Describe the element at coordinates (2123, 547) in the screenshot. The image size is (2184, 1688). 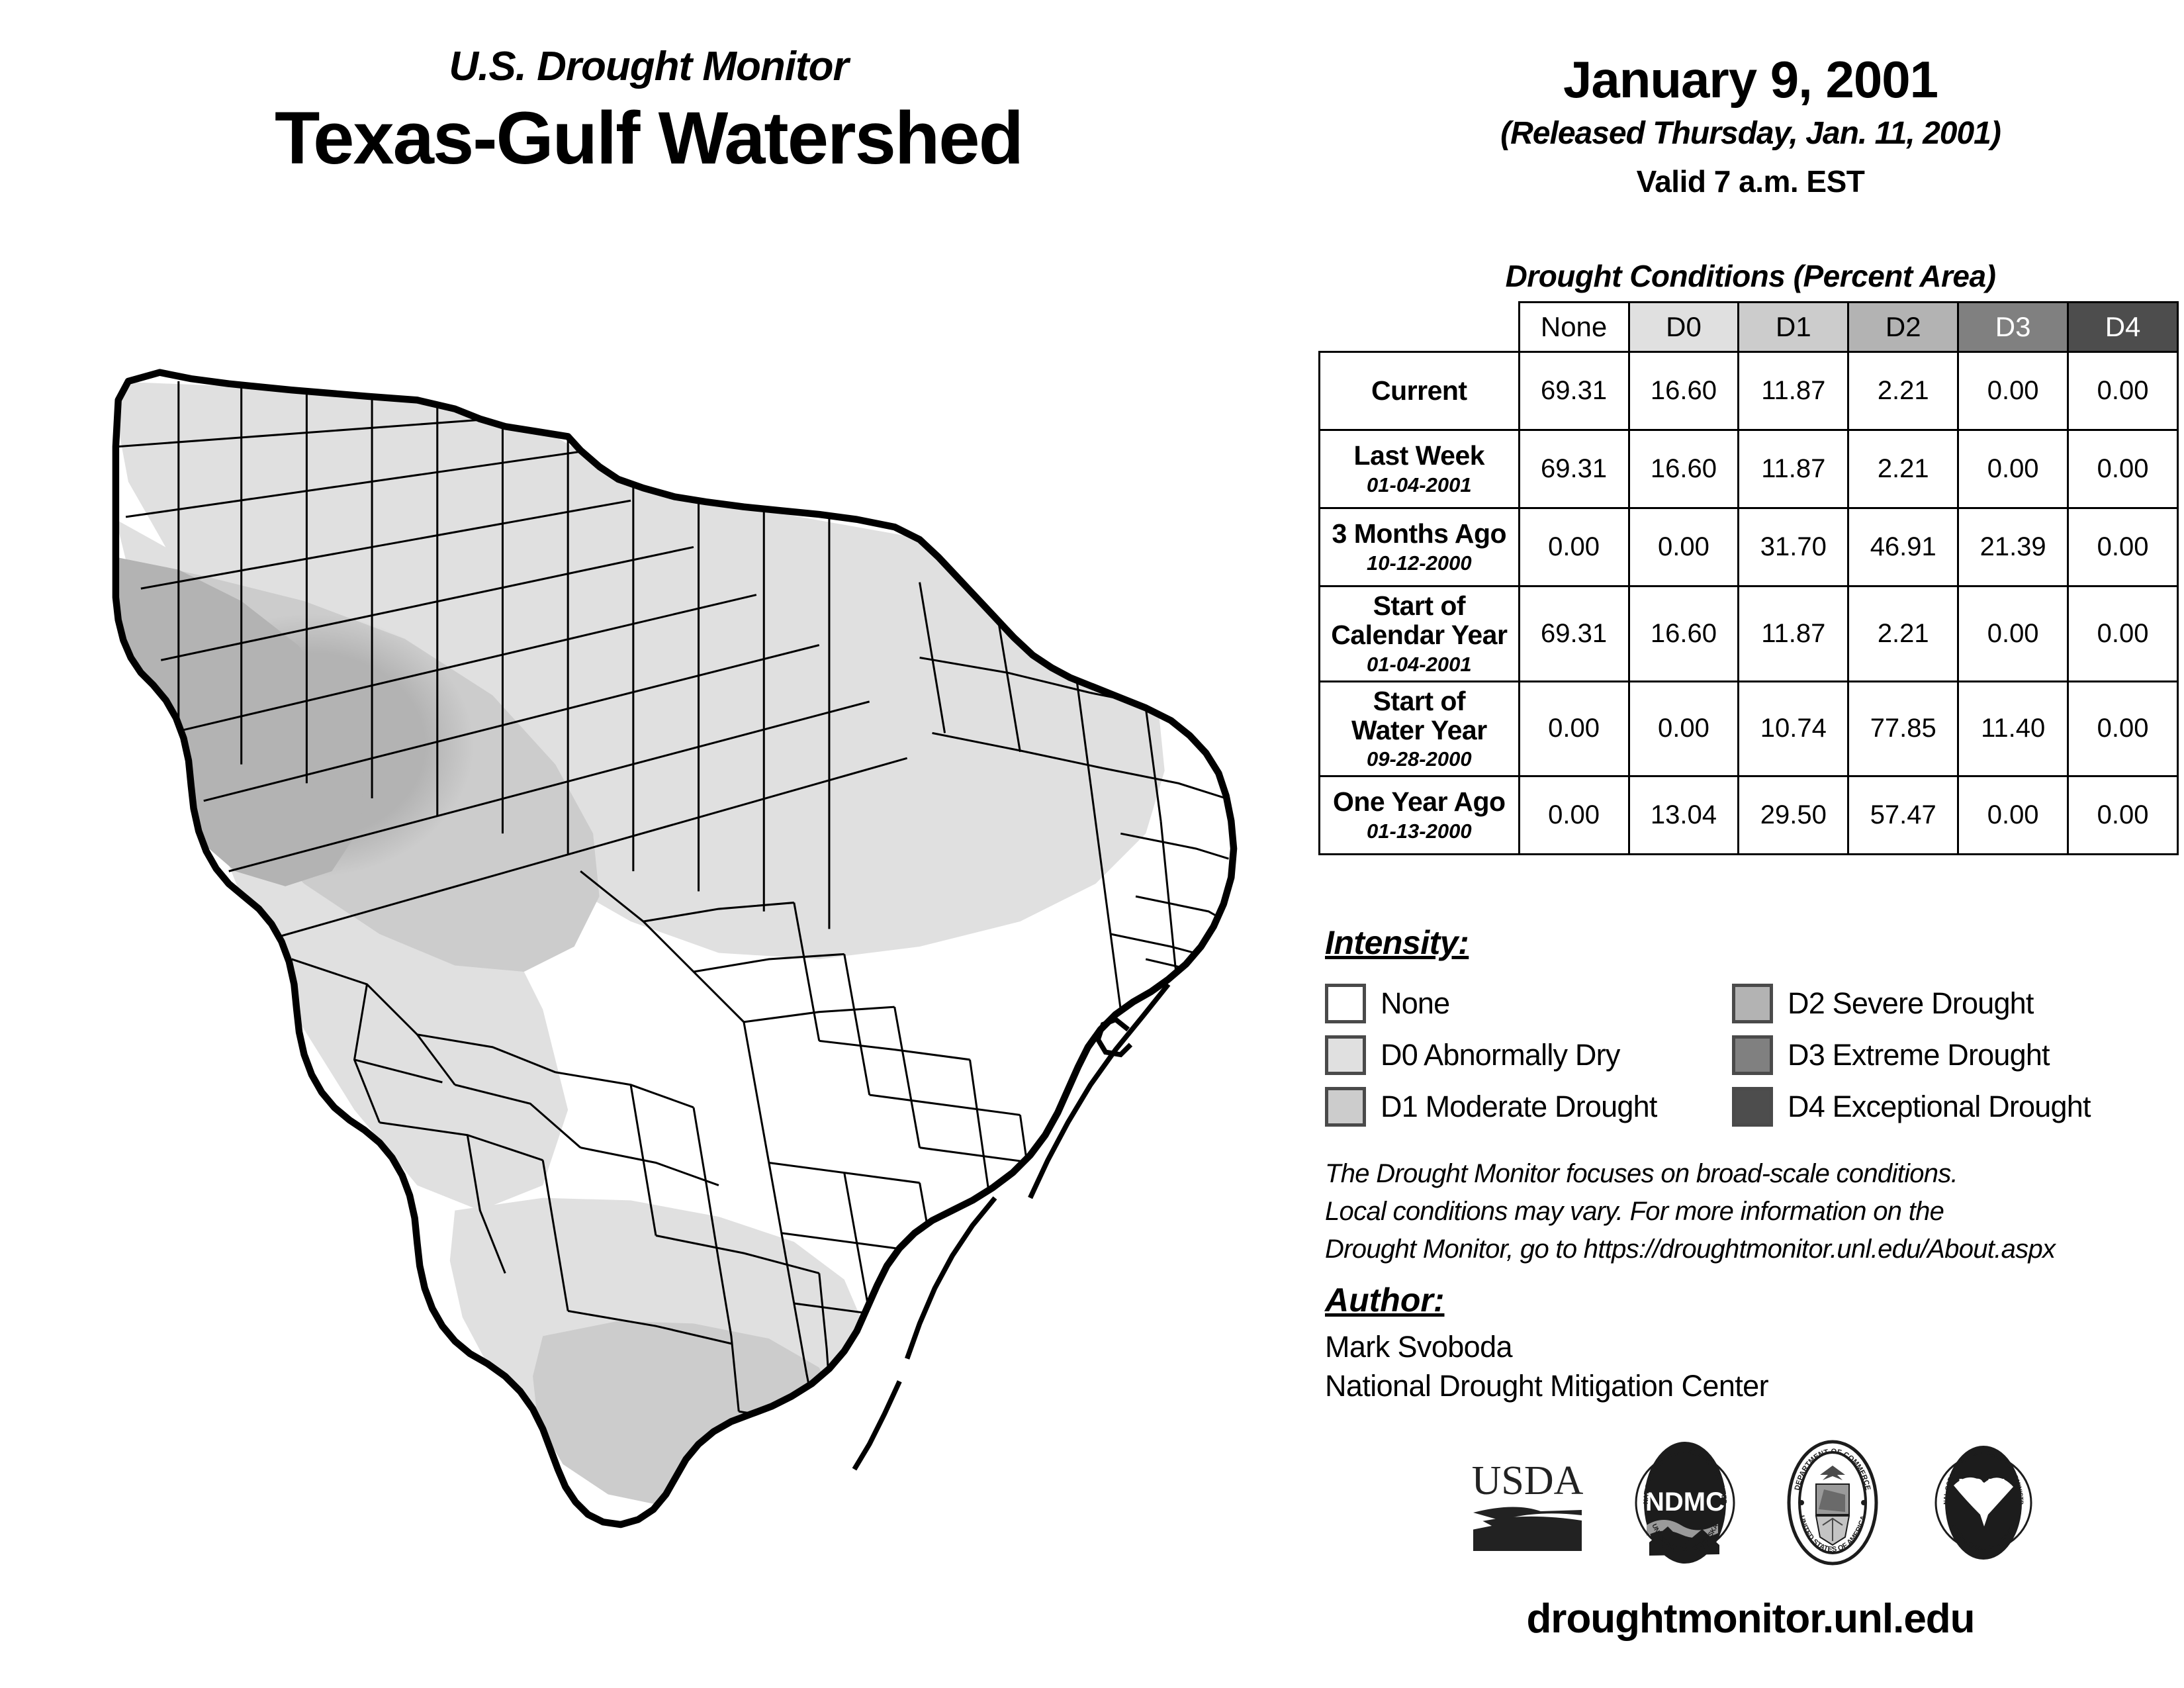
I see `cell-3-months-d4: 0.00` at that location.